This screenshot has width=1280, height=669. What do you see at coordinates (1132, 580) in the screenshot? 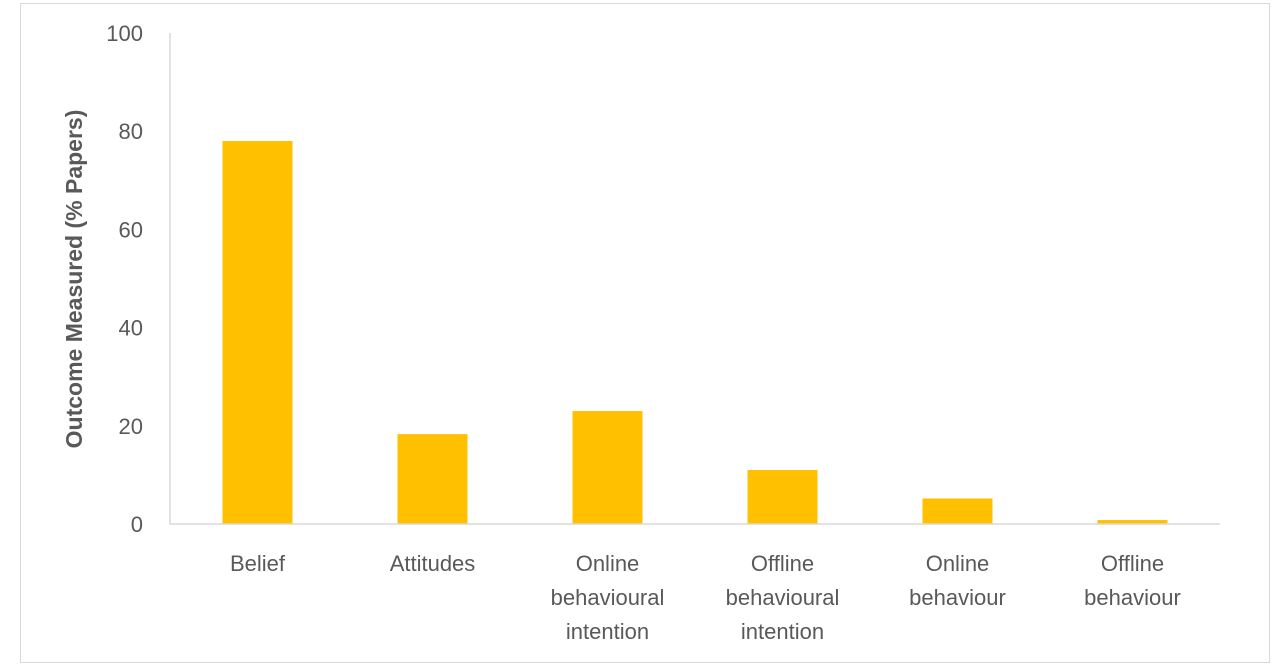
I see `x-category-label: Offline behaviour` at bounding box center [1132, 580].